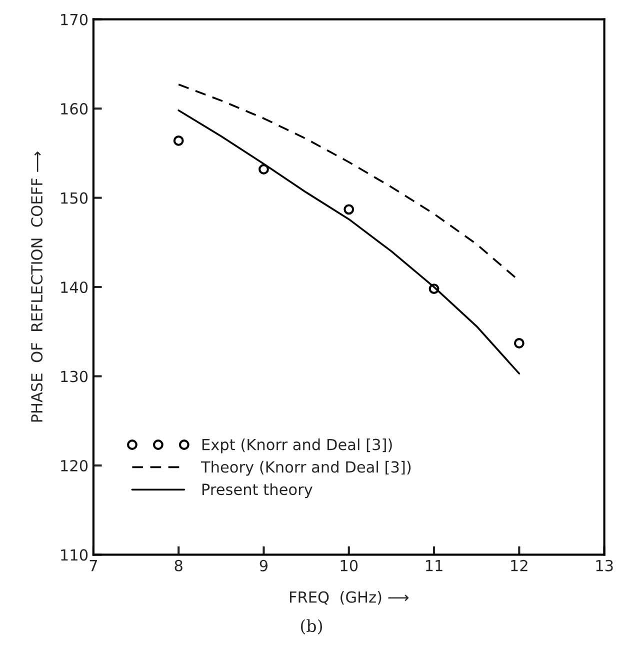 The width and height of the screenshot is (623, 645). Describe the element at coordinates (37, 287) in the screenshot. I see `y-axis-title: PHASE OF REFLECTION COEFF ⟶` at that location.